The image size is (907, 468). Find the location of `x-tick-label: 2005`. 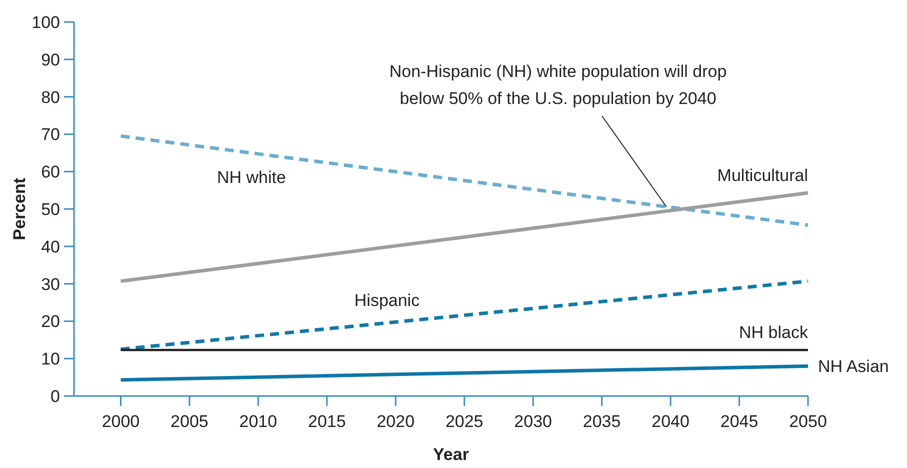

x-tick-label: 2005 is located at coordinates (189, 421).